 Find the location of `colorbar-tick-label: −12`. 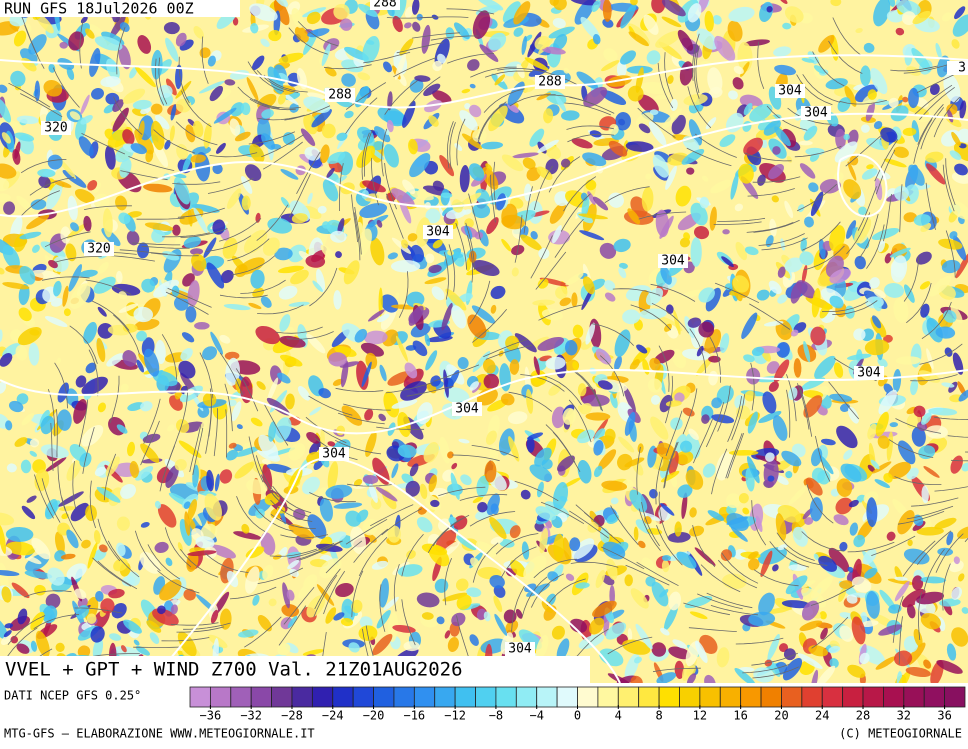

colorbar-tick-label: −12 is located at coordinates (455, 716).